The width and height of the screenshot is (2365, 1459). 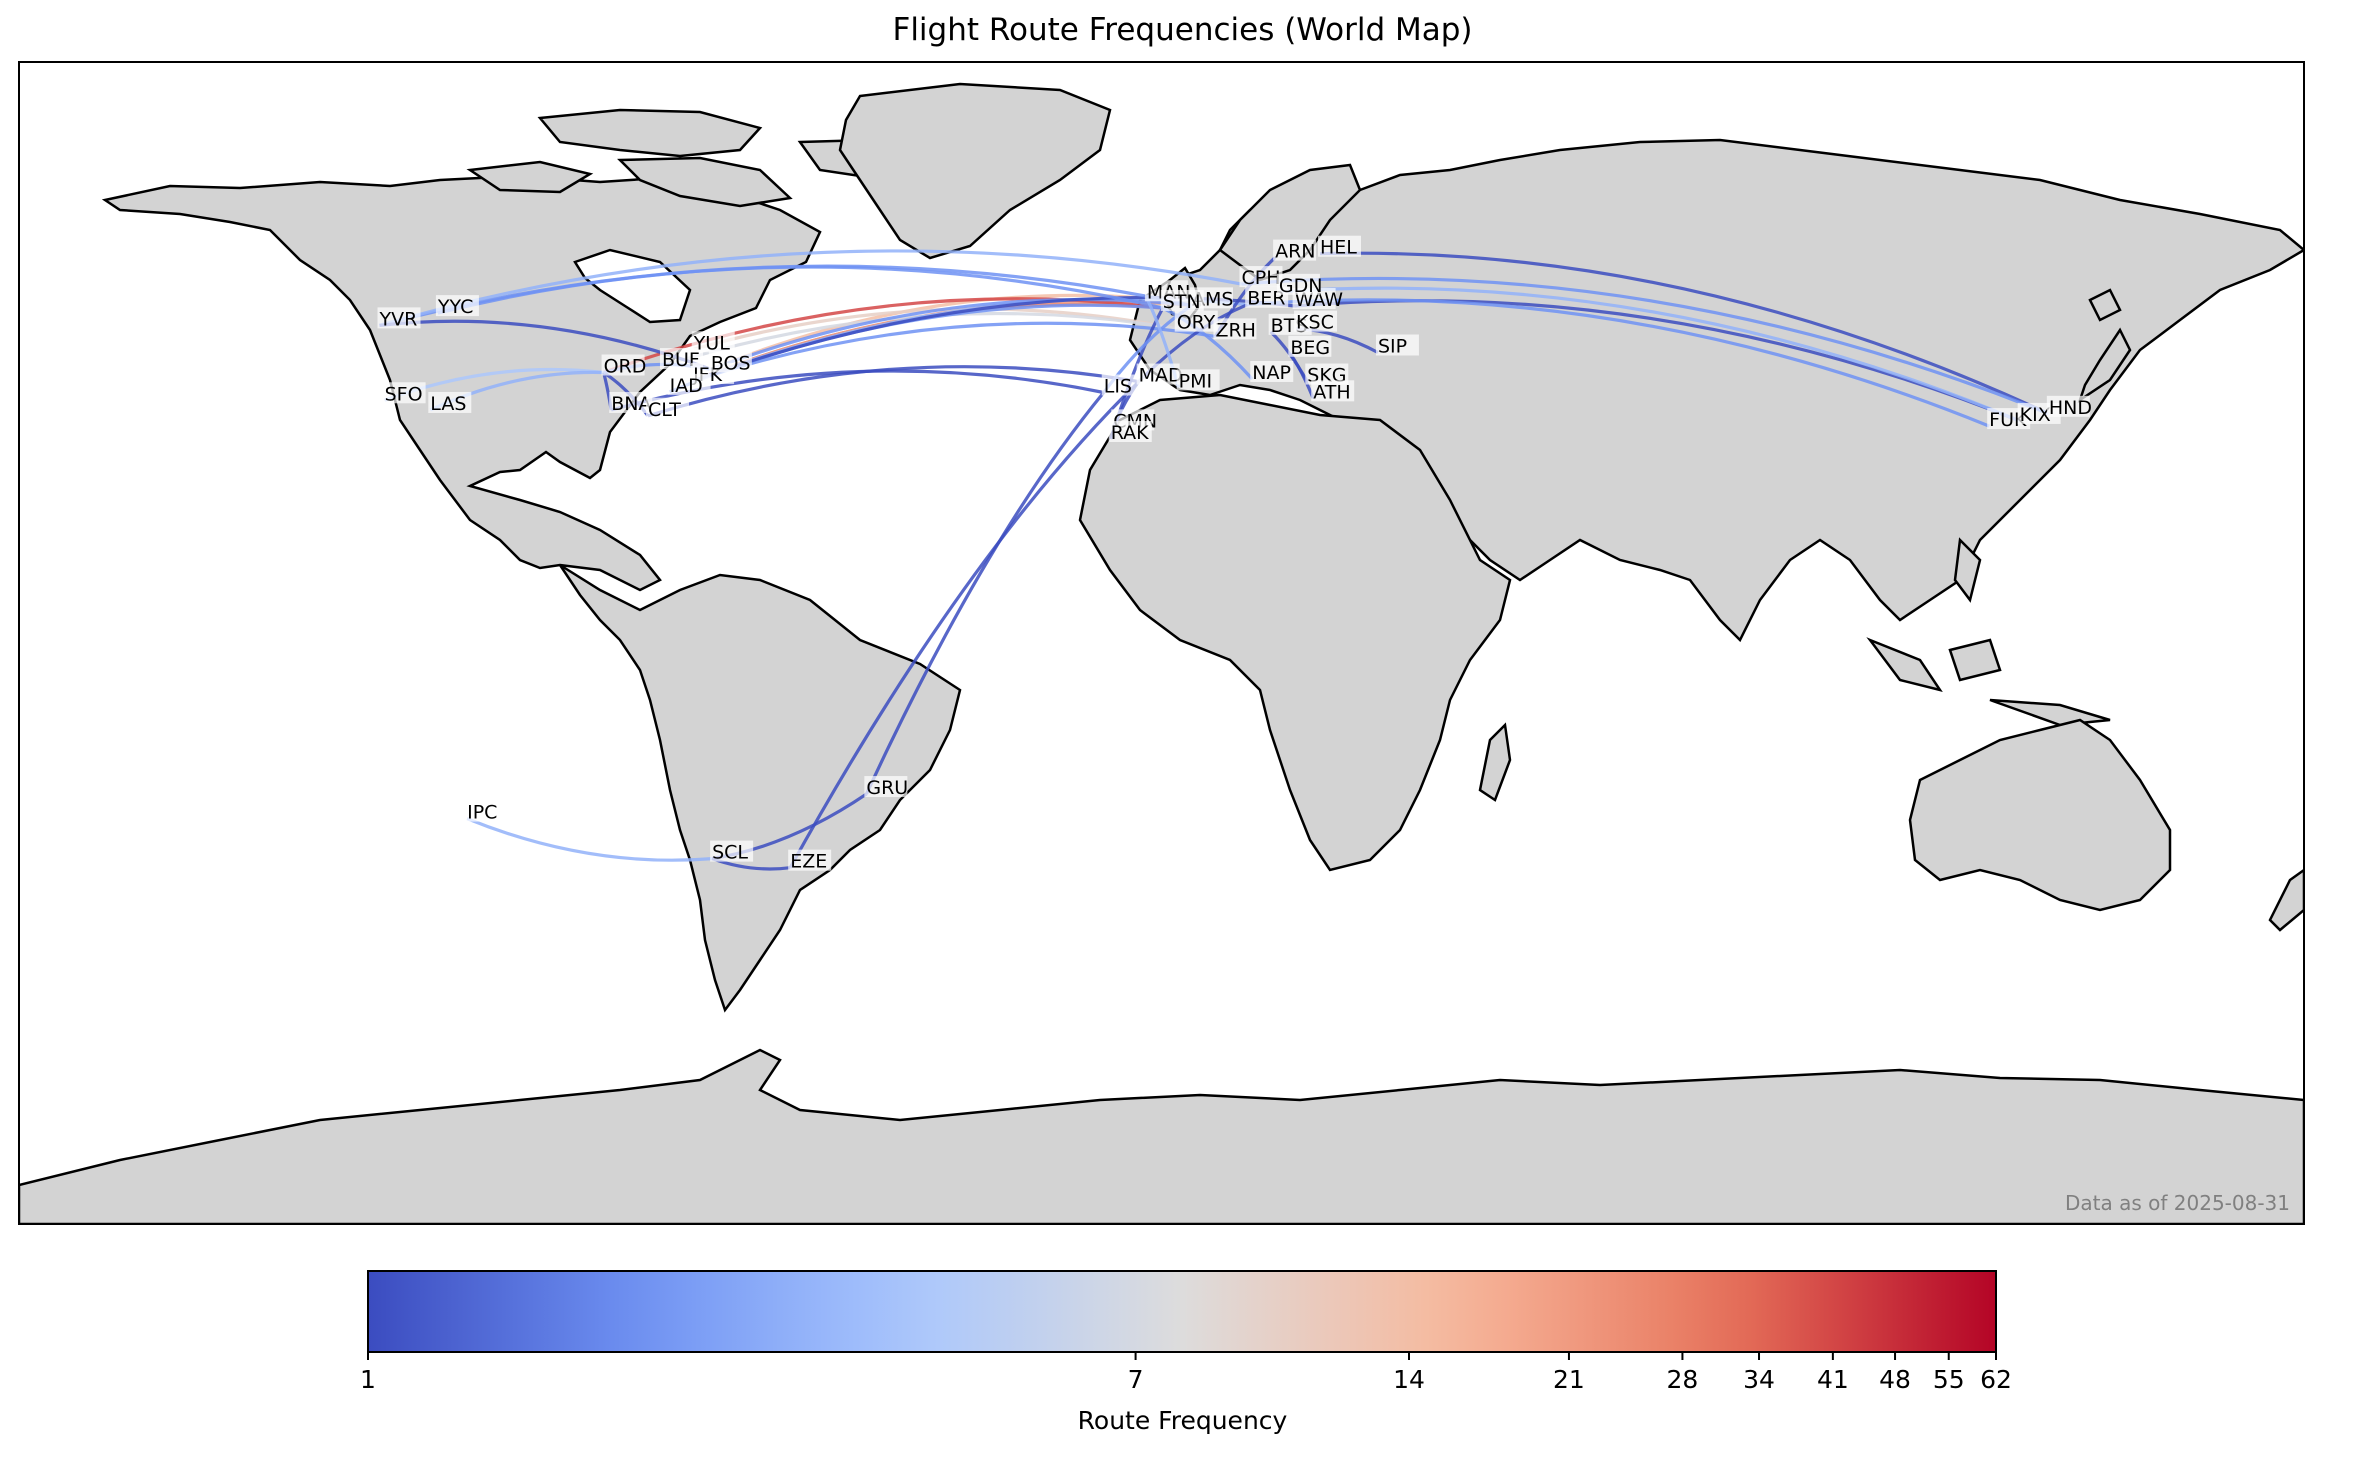 I want to click on airport-label-rak: RAK, so click(x=1130, y=432).